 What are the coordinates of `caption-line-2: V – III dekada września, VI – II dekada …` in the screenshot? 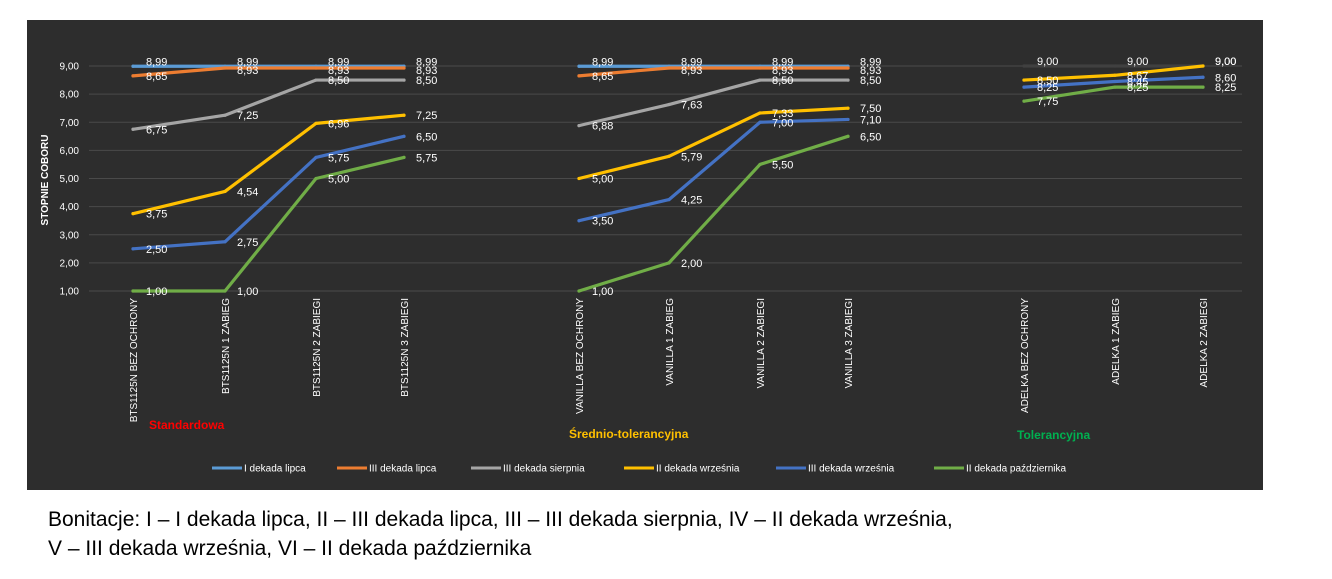 It's located at (290, 548).